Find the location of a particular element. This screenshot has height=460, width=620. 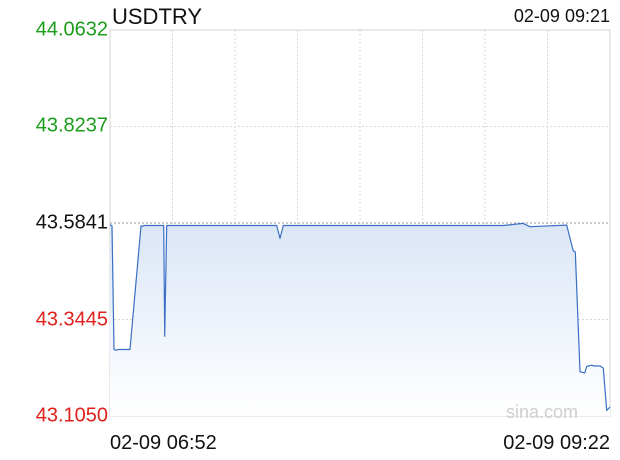

y-tick-label: 44.0632 is located at coordinates (71, 29).